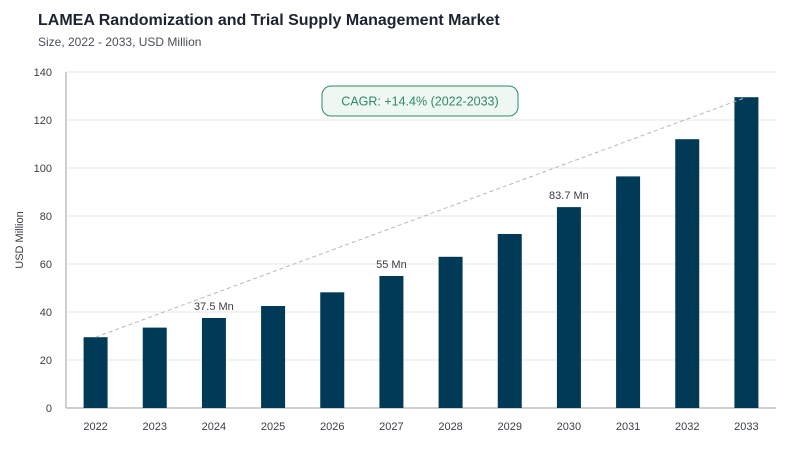  I want to click on y-tick-label: 0, so click(49, 409).